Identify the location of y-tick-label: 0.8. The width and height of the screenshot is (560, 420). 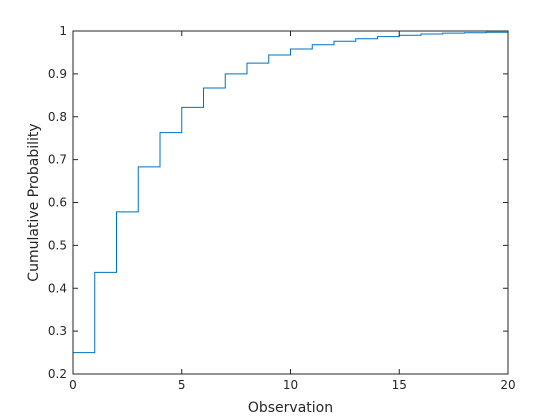
(57, 117).